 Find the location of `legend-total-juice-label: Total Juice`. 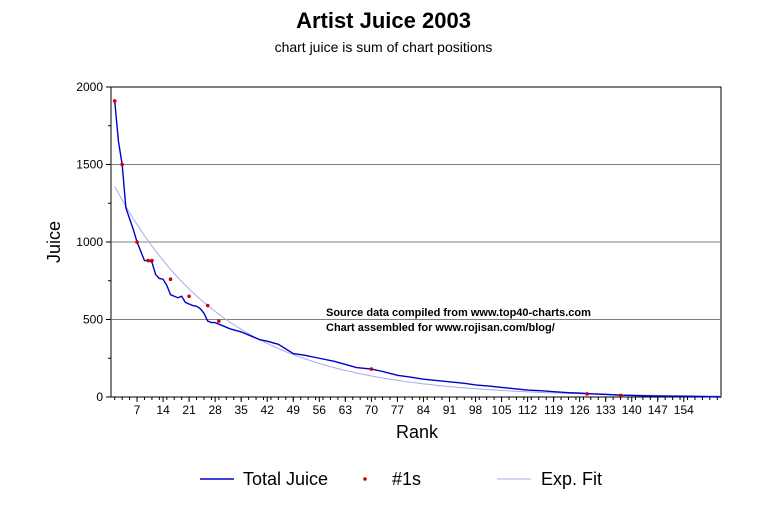

legend-total-juice-label: Total Juice is located at coordinates (285, 479).